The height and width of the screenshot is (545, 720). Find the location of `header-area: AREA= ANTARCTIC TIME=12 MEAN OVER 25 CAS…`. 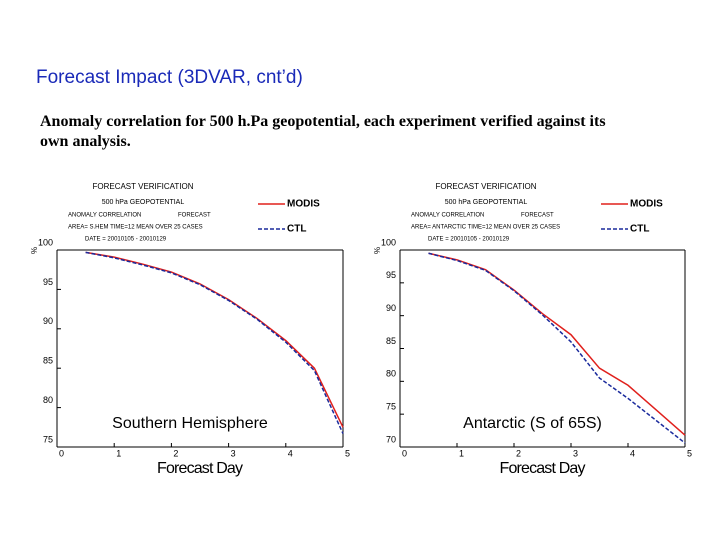

header-area: AREA= ANTARCTIC TIME=12 MEAN OVER 25 CAS… is located at coordinates (485, 228).